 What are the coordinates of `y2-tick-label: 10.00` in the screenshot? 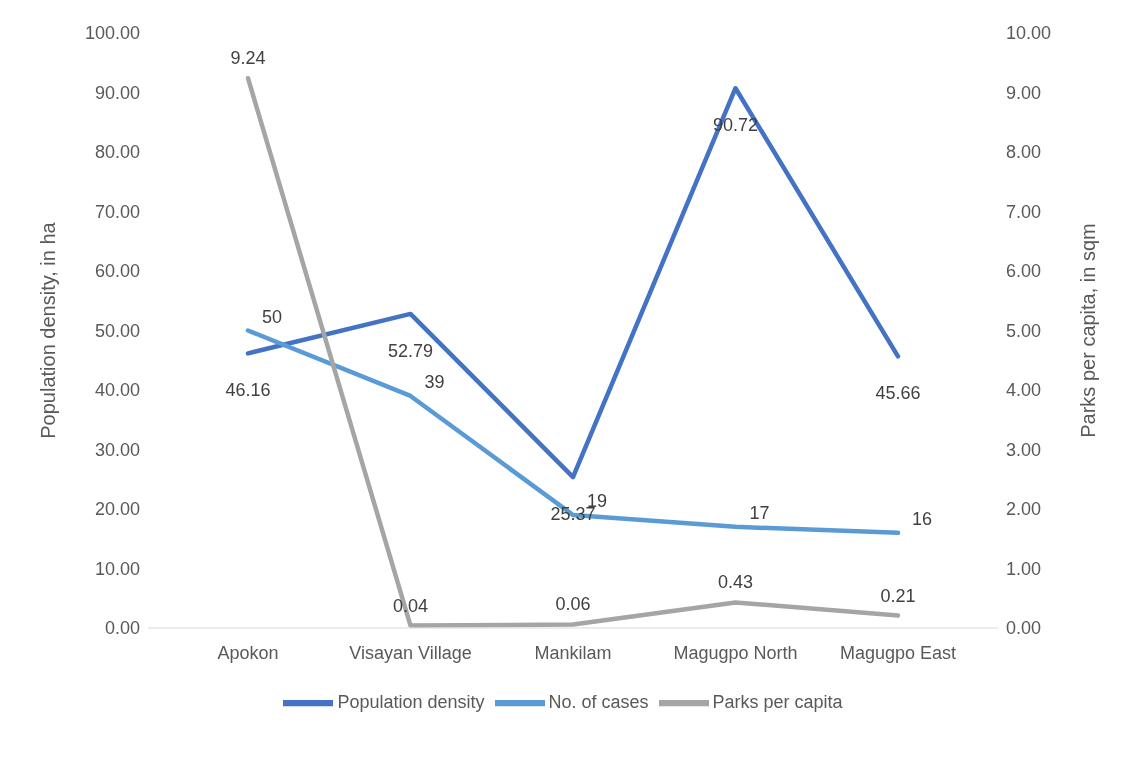 It's located at (1029, 33).